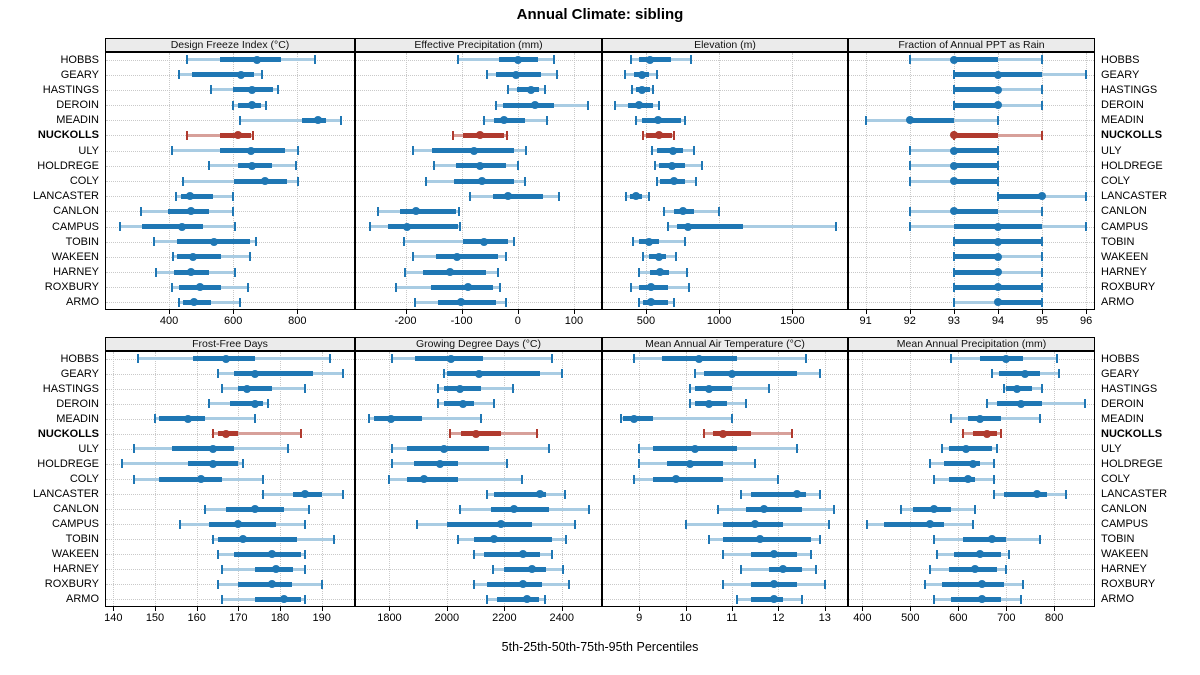 The image size is (1200, 675). What do you see at coordinates (639, 618) in the screenshot?
I see `axis-tick-label: 9` at bounding box center [639, 618].